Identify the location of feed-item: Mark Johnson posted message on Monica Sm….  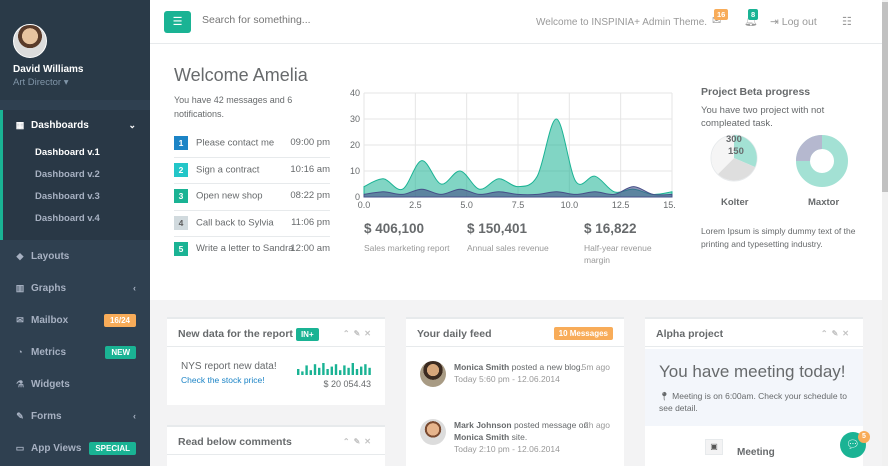
(515, 437).